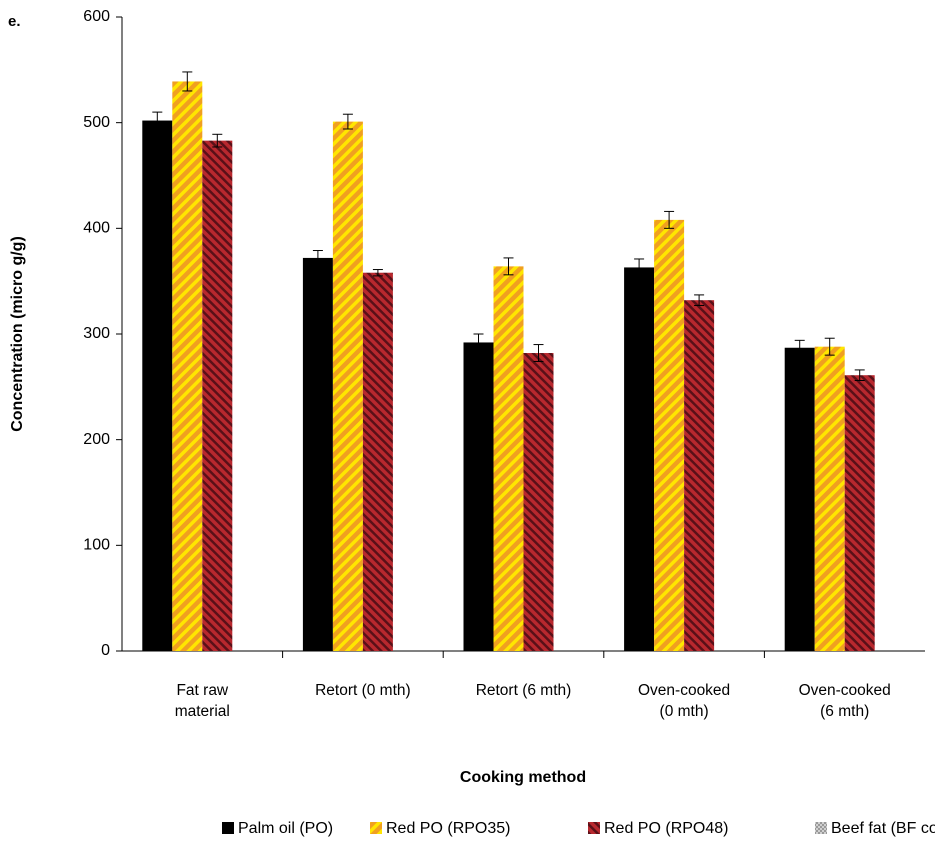  I want to click on x-tick-label: Oven-cooked (6 mth), so click(844, 701).